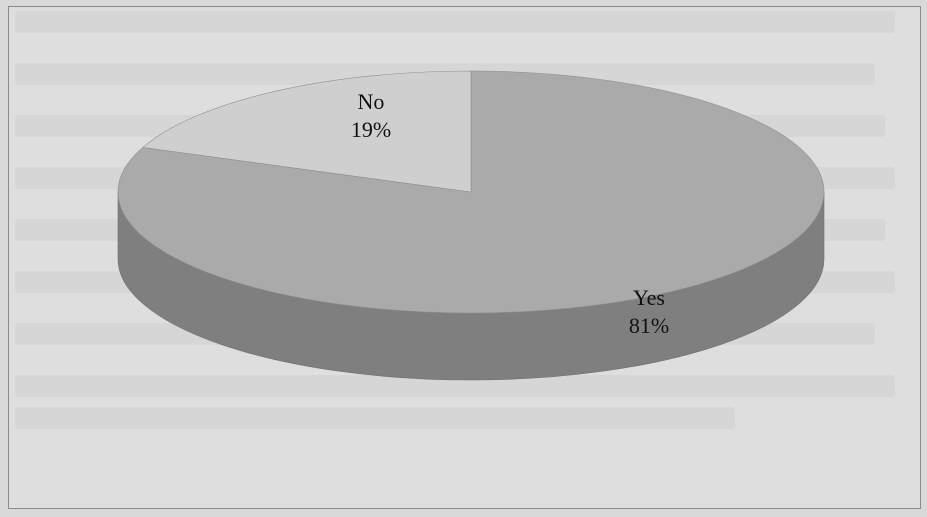 This screenshot has height=517, width=927. I want to click on slice-label-no: No, so click(371, 101).